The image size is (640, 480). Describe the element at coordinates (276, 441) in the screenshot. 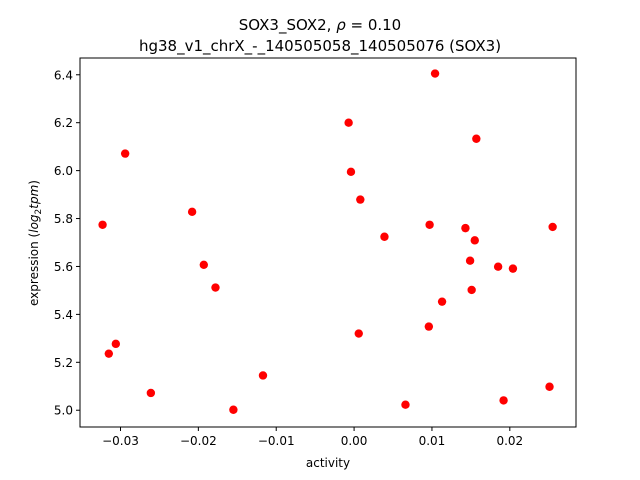

I see `x-tick-label-2: −0.01` at that location.